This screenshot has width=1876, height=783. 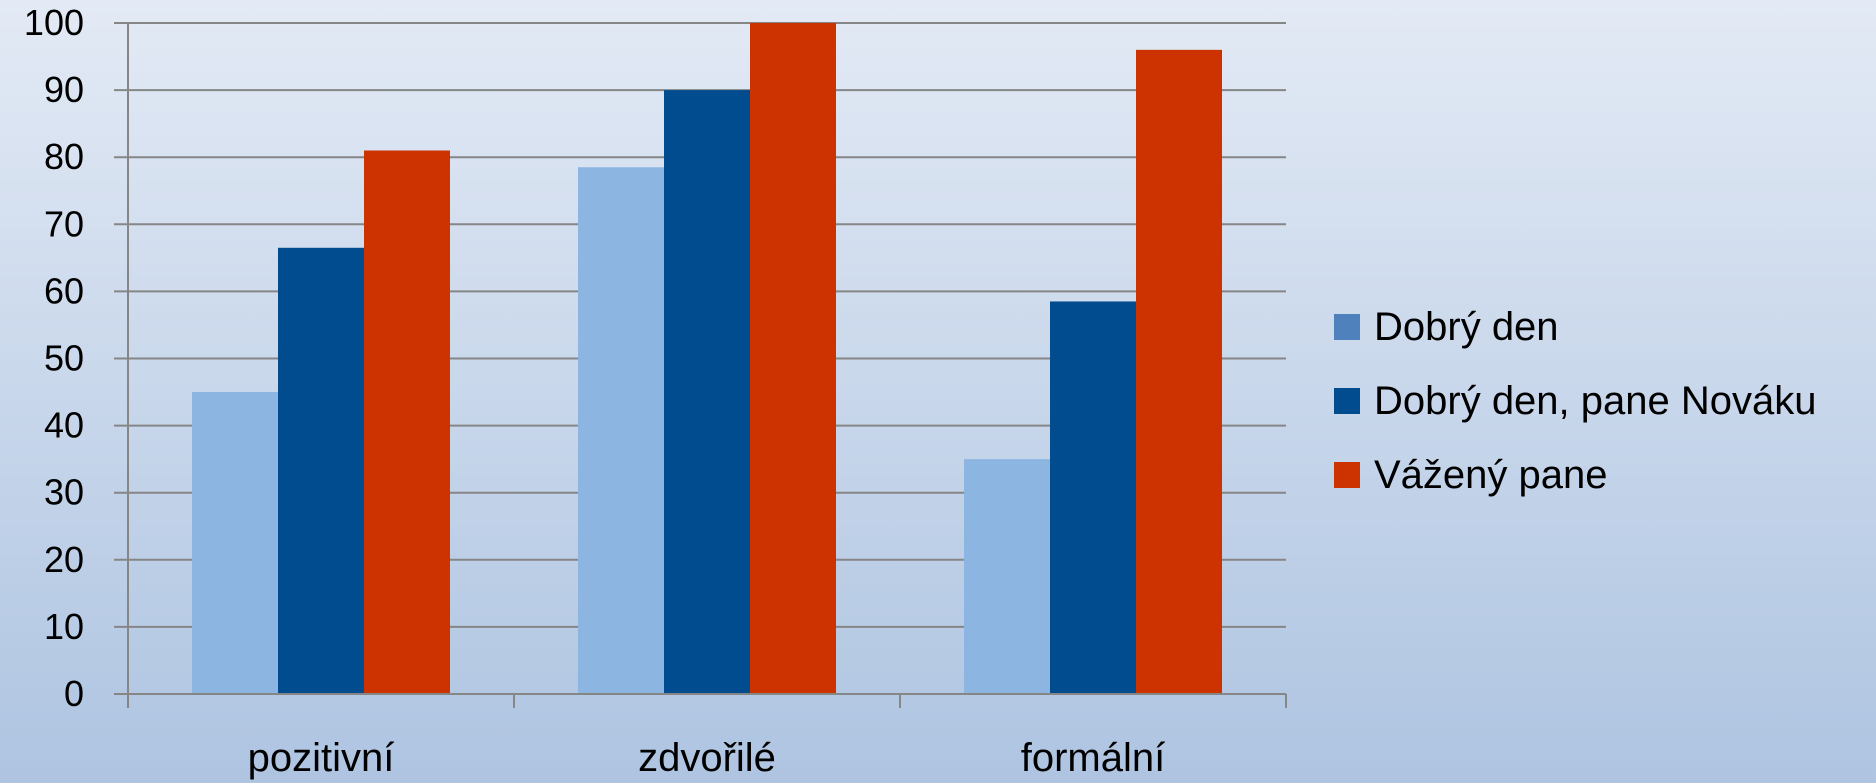 I want to click on y-tick-label: 60, so click(x=64, y=290).